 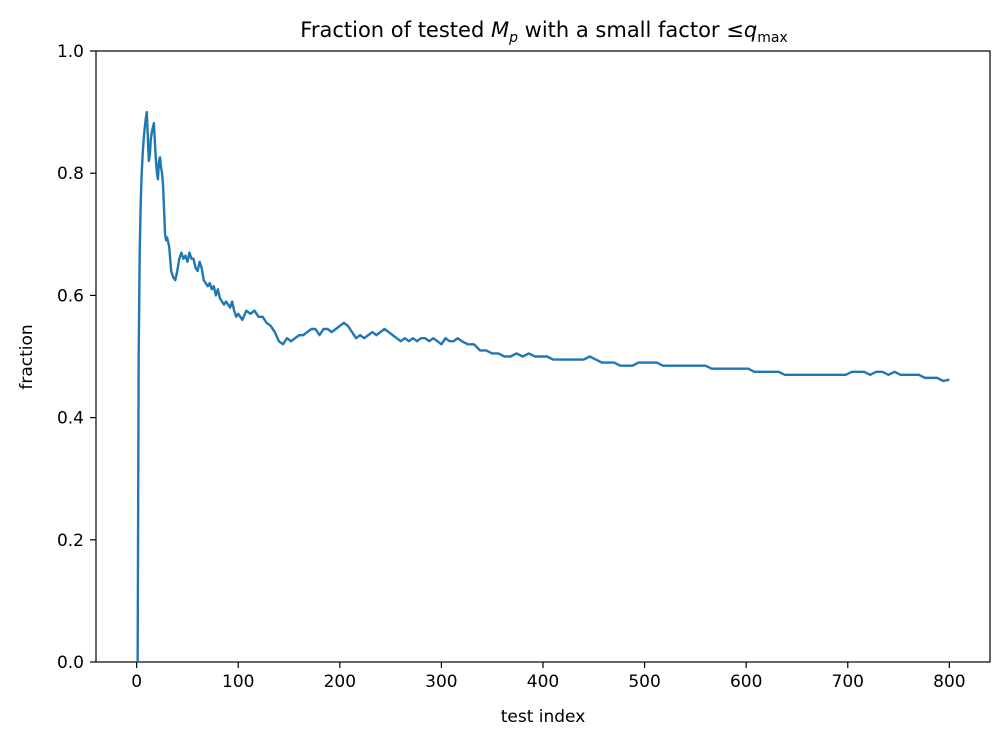 What do you see at coordinates (735, 30) in the screenshot?
I see `title-leq: ≤` at bounding box center [735, 30].